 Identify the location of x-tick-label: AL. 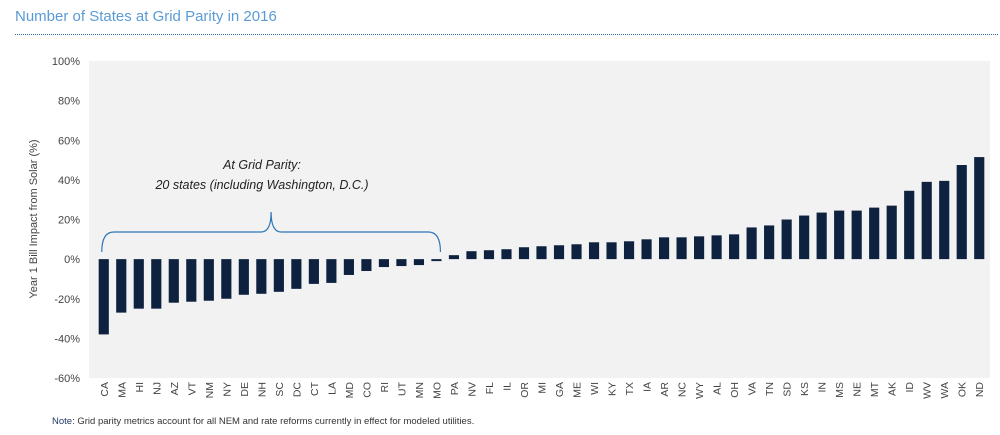
(718, 388).